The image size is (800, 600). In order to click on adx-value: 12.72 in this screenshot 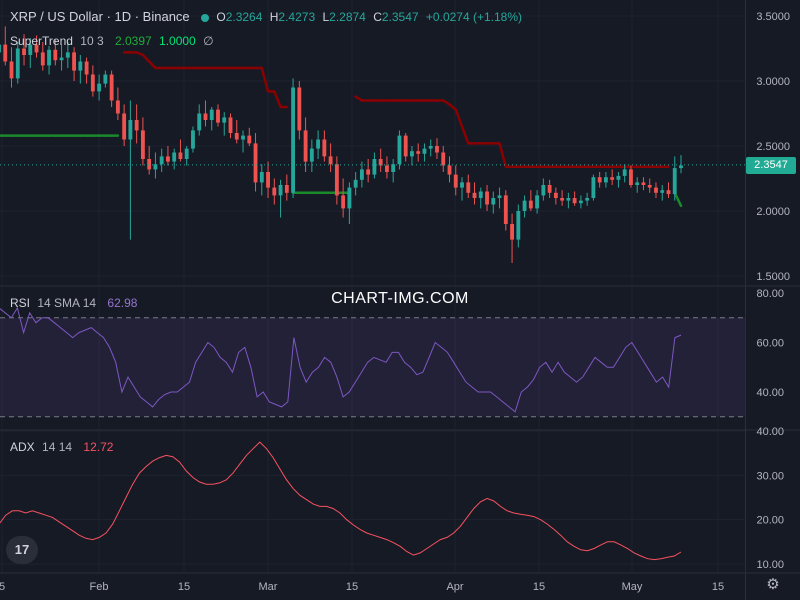, I will do `click(98, 447)`.